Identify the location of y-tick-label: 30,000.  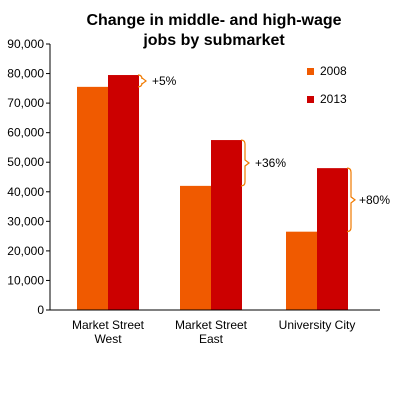
(25, 221).